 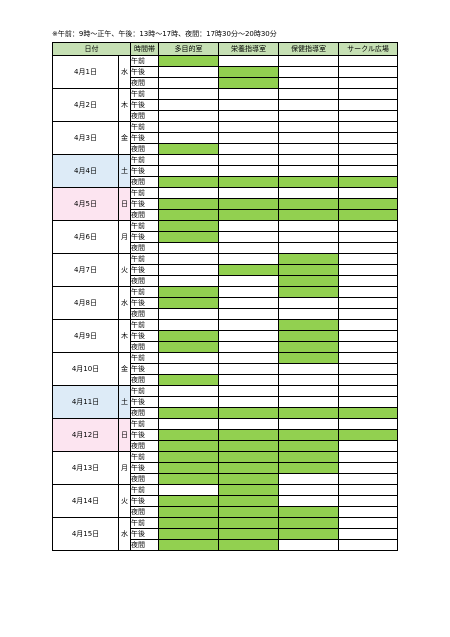 What do you see at coordinates (124, 171) in the screenshot?
I see `weekday-cell: 土` at bounding box center [124, 171].